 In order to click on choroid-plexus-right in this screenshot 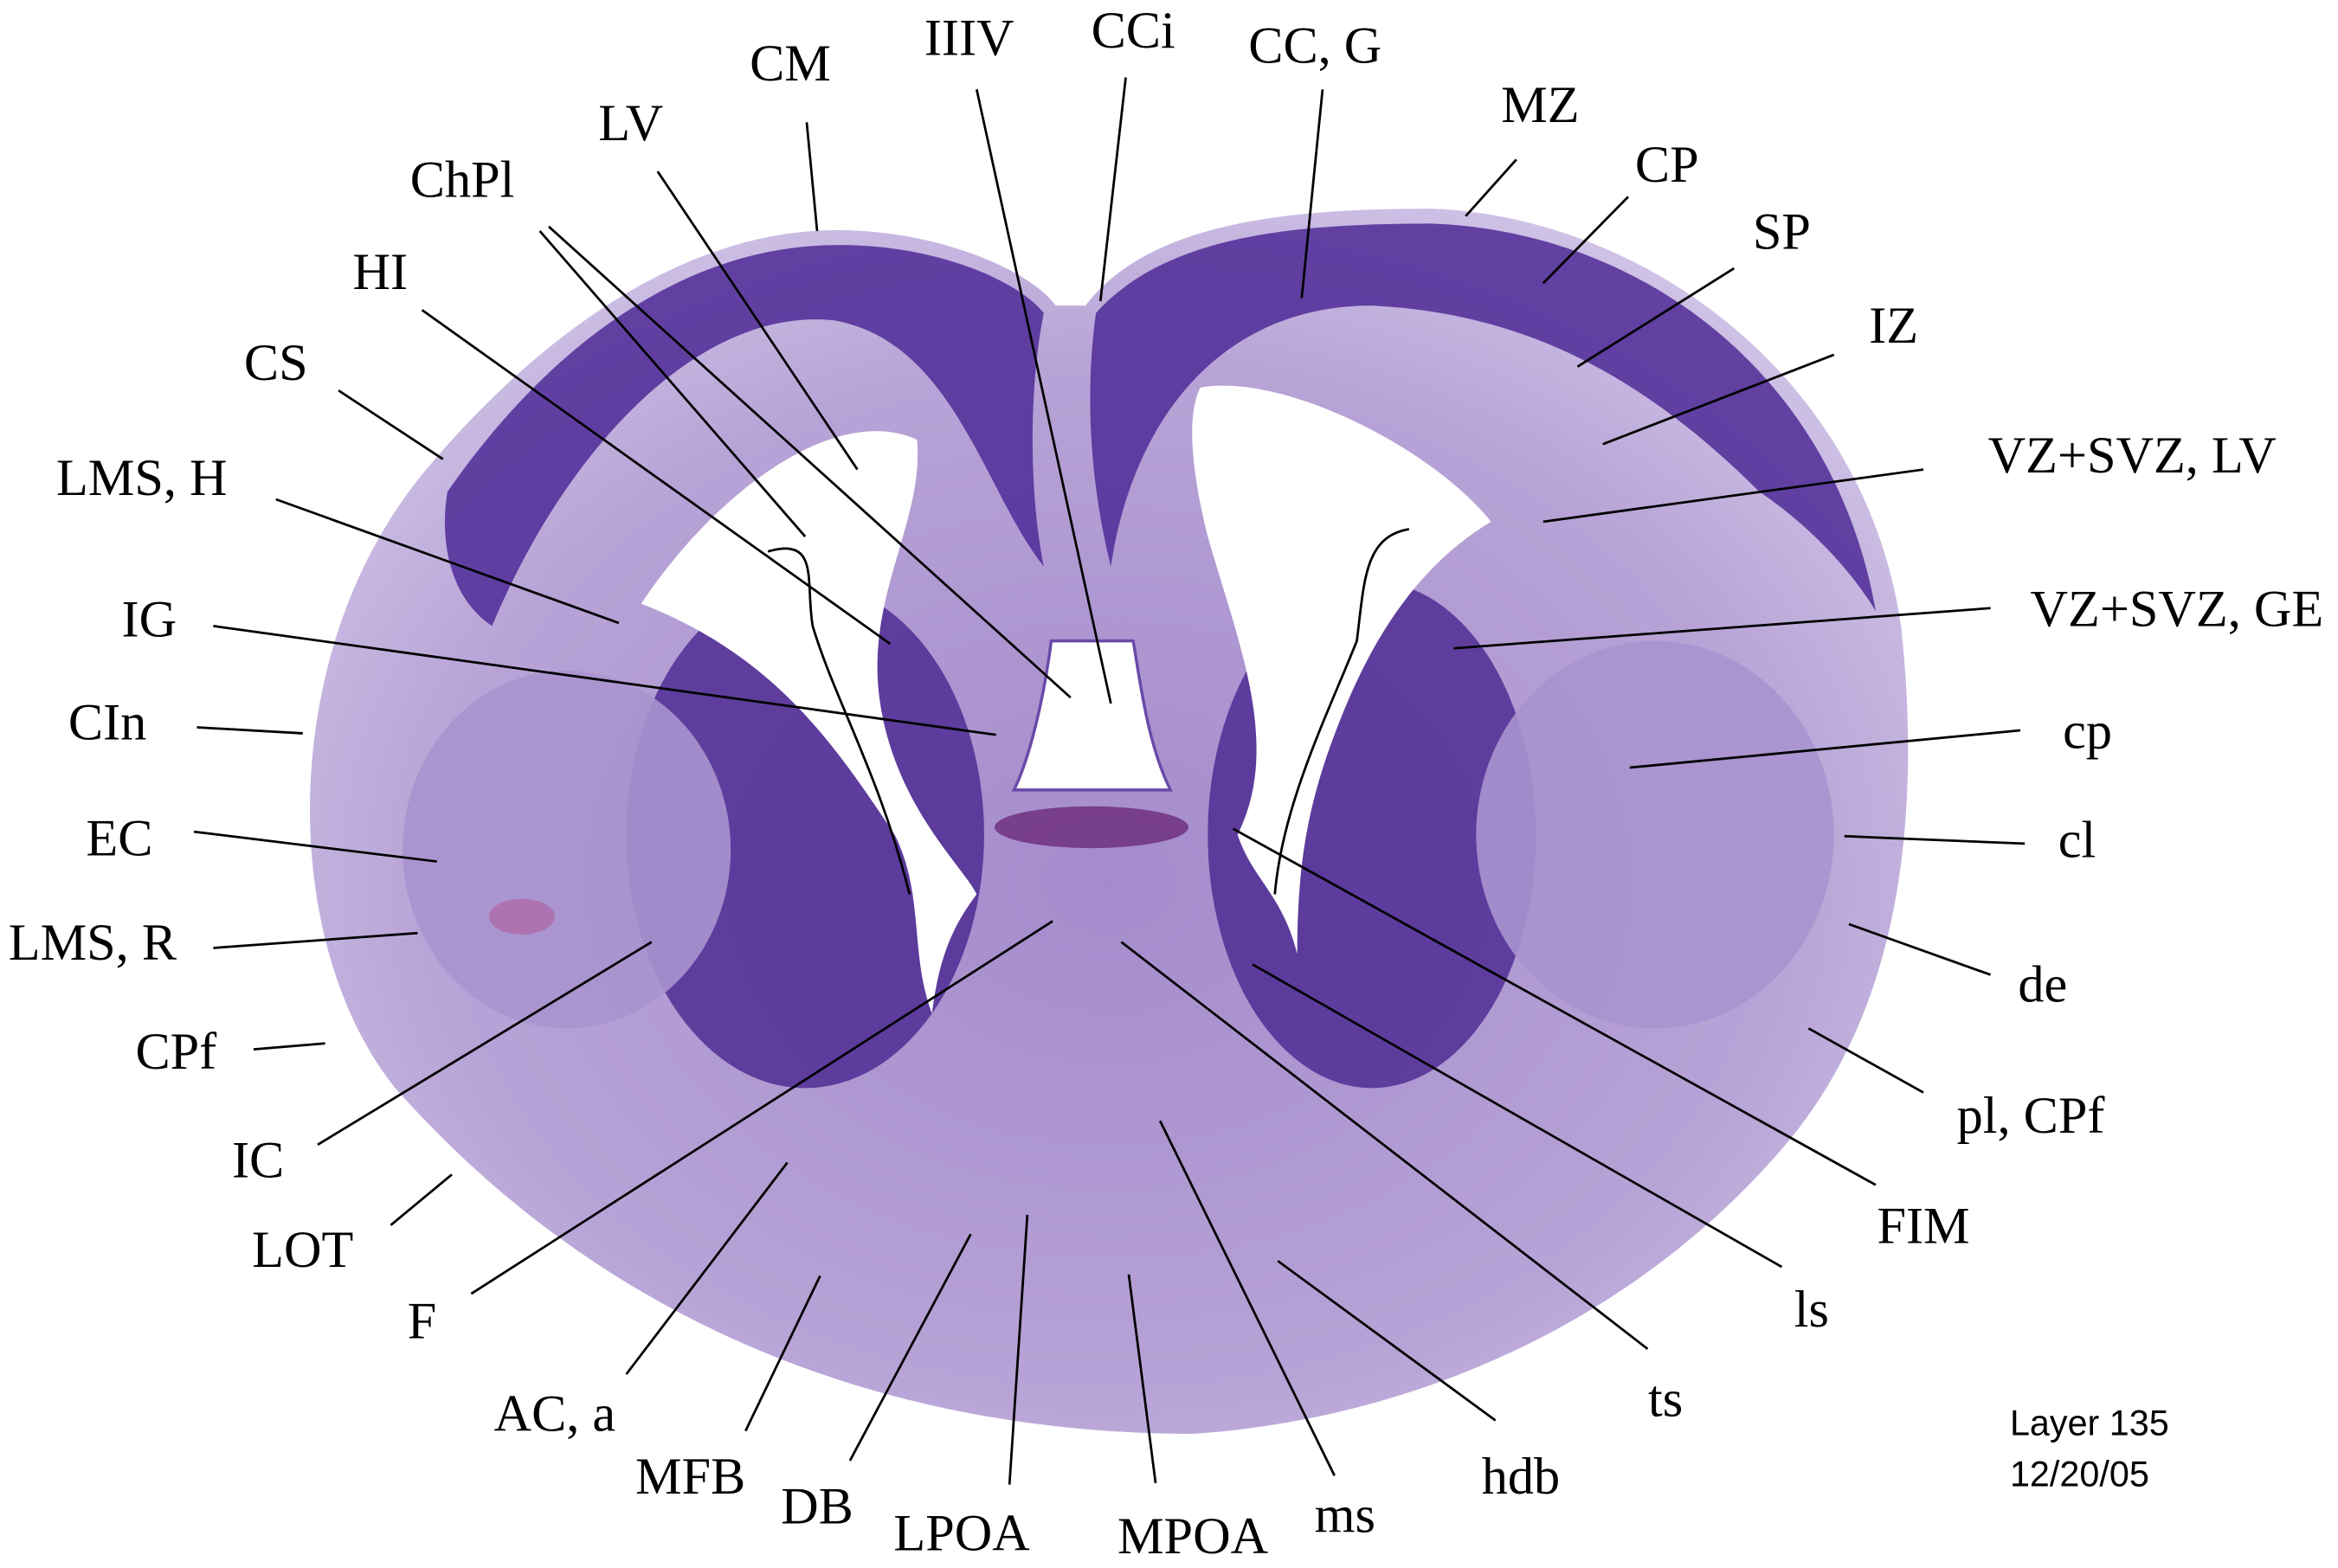, I will do `click(1341, 711)`.